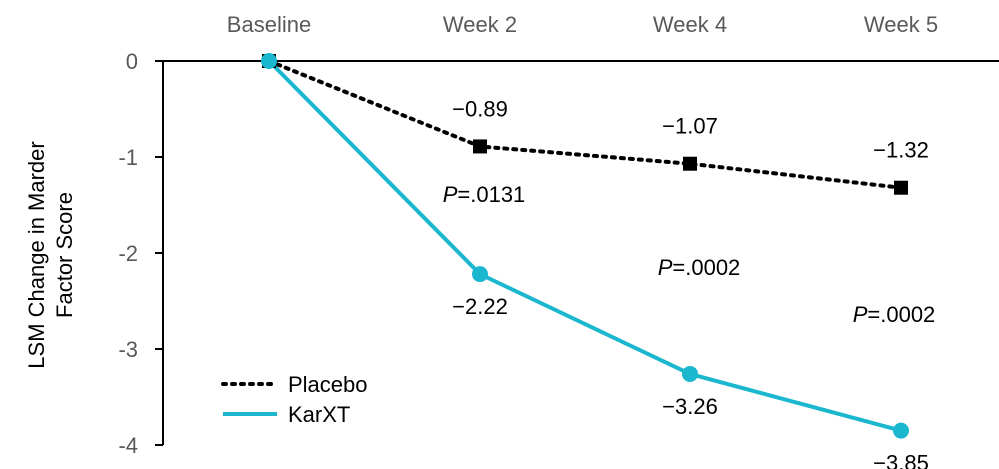 The height and width of the screenshot is (469, 999). I want to click on data-label-karxt-week-4: −3.26, so click(690, 406).